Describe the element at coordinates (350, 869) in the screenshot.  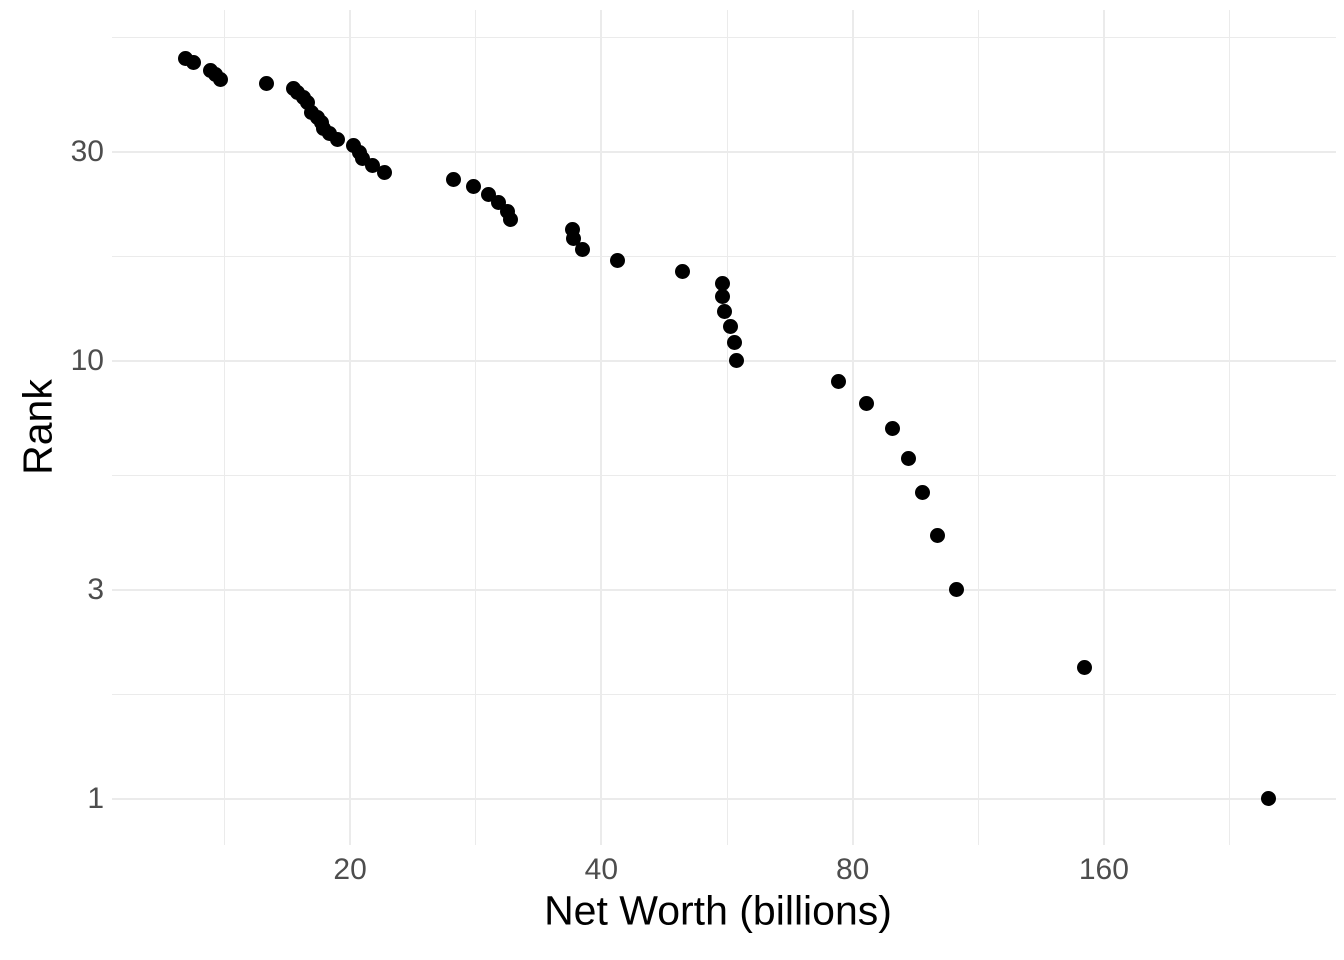
I see `x-tick-label: 20` at that location.